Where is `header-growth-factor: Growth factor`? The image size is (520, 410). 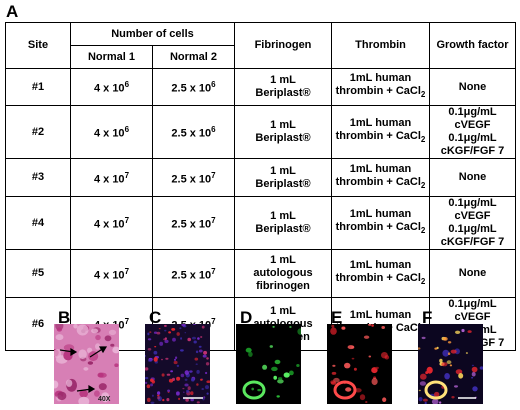 header-growth-factor: Growth factor is located at coordinates (472, 45).